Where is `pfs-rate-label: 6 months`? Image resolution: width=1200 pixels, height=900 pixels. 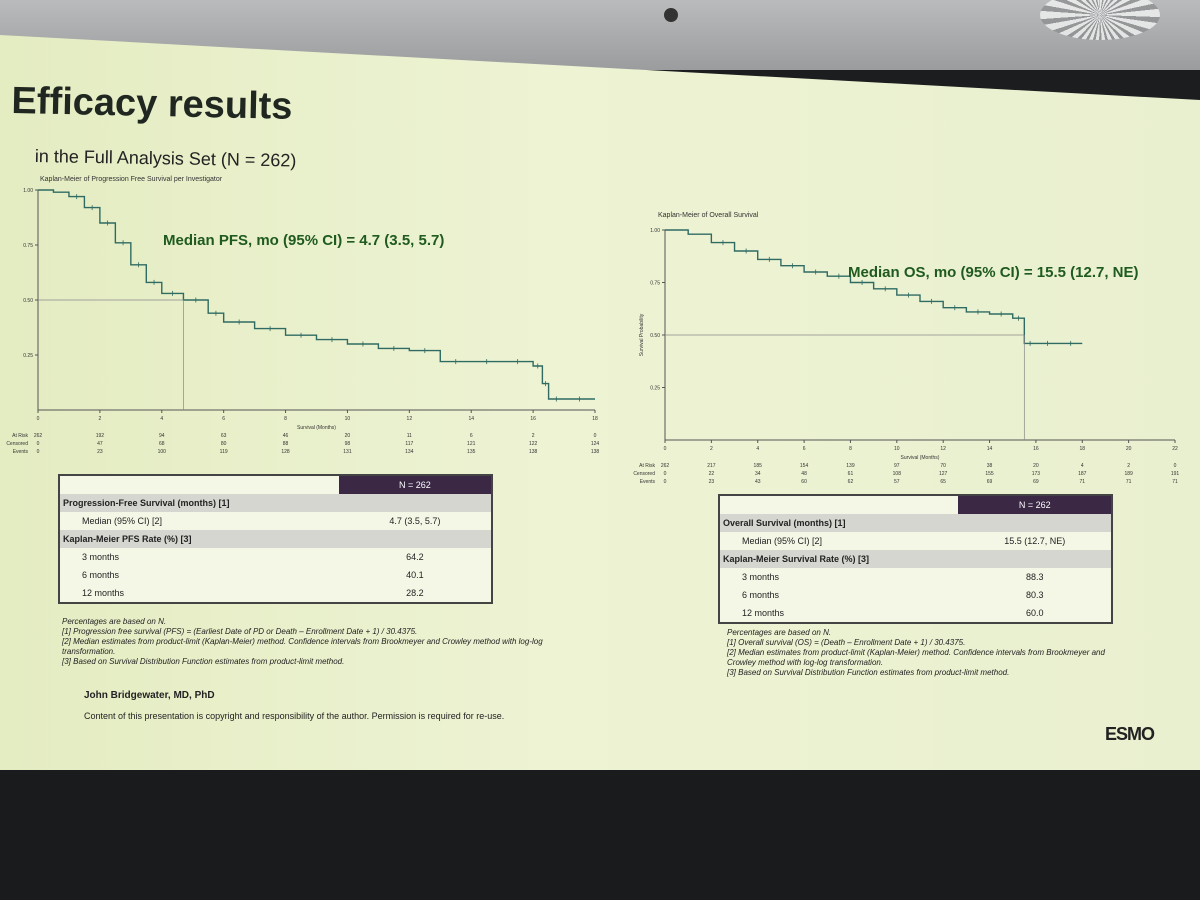 pfs-rate-label: 6 months is located at coordinates (101, 575).